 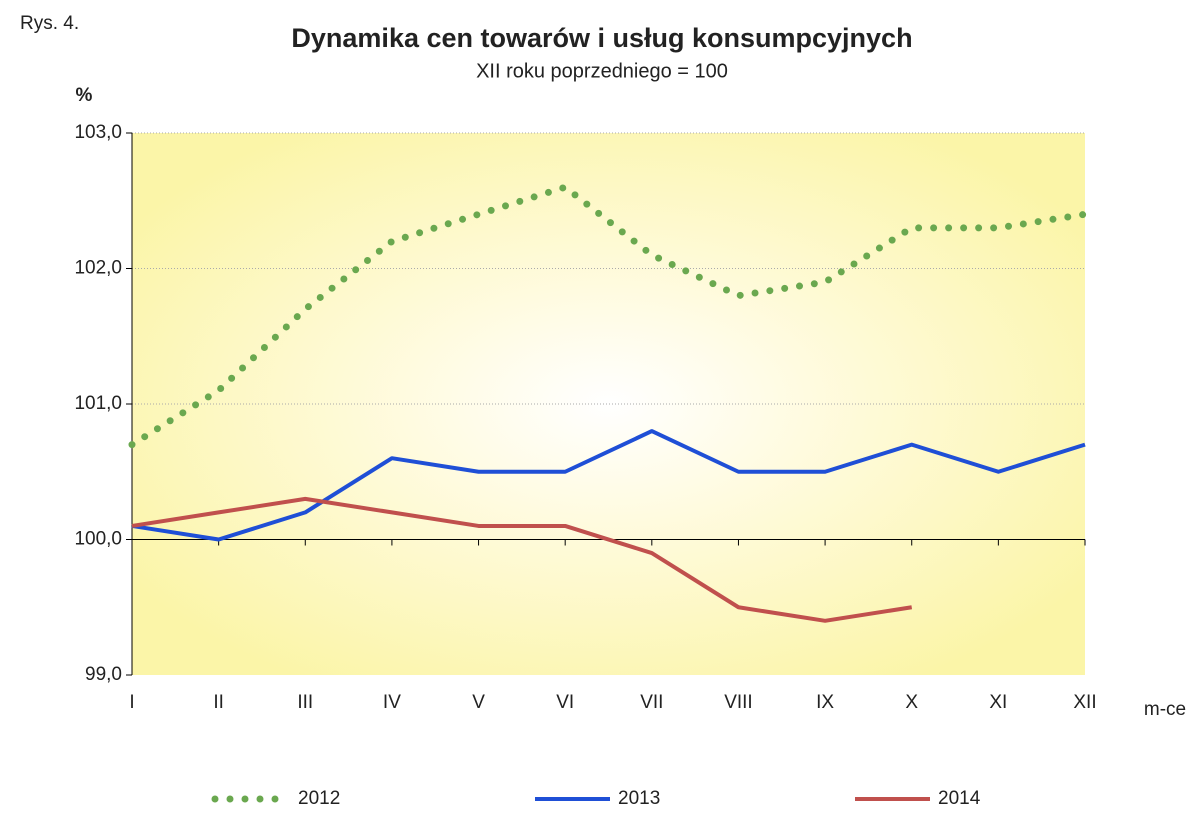 What do you see at coordinates (98, 132) in the screenshot?
I see `y-tick-label: 103,0` at bounding box center [98, 132].